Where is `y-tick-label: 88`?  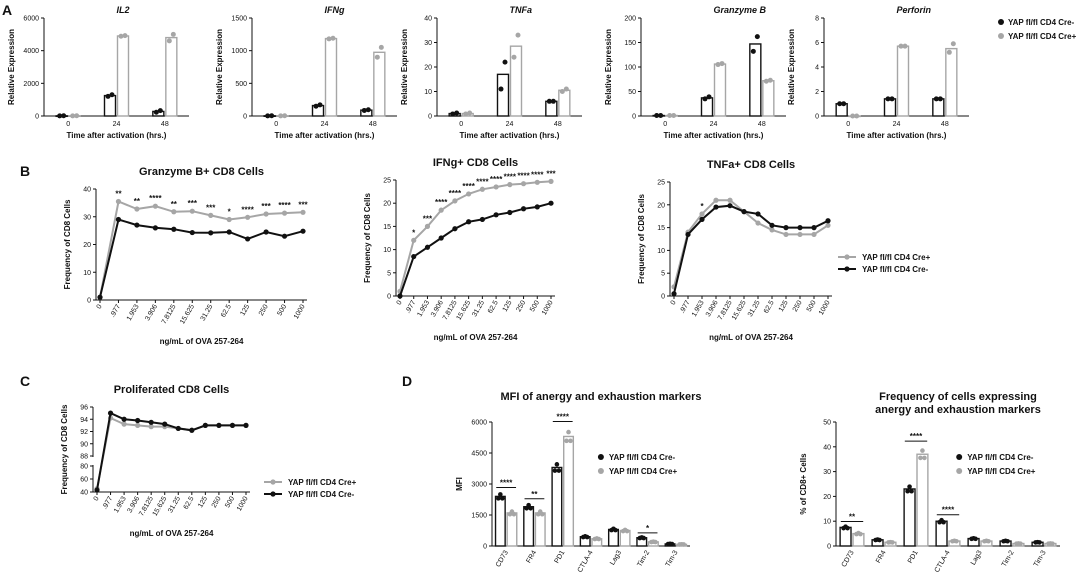 y-tick-label: 88 is located at coordinates (84, 457).